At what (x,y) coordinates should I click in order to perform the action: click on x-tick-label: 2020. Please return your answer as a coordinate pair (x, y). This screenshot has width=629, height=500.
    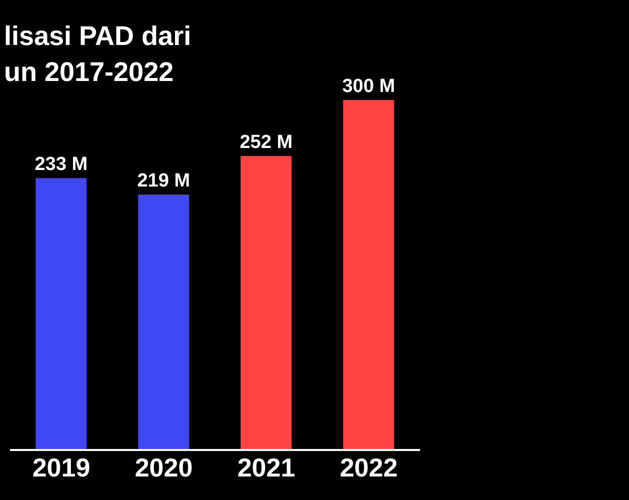
    Looking at the image, I should click on (163, 467).